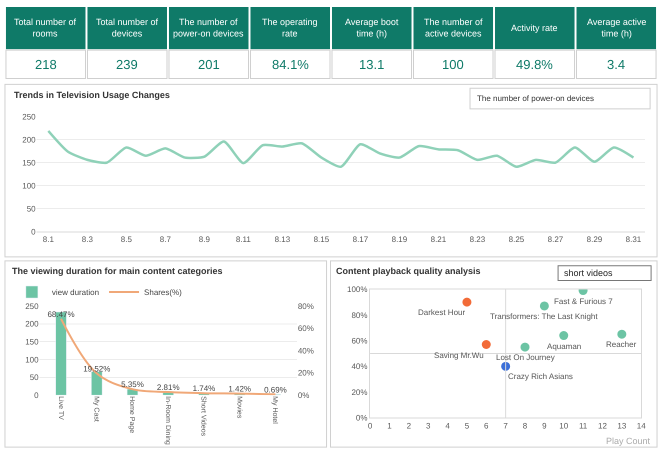  What do you see at coordinates (453, 64) in the screenshot?
I see `text: 100` at bounding box center [453, 64].